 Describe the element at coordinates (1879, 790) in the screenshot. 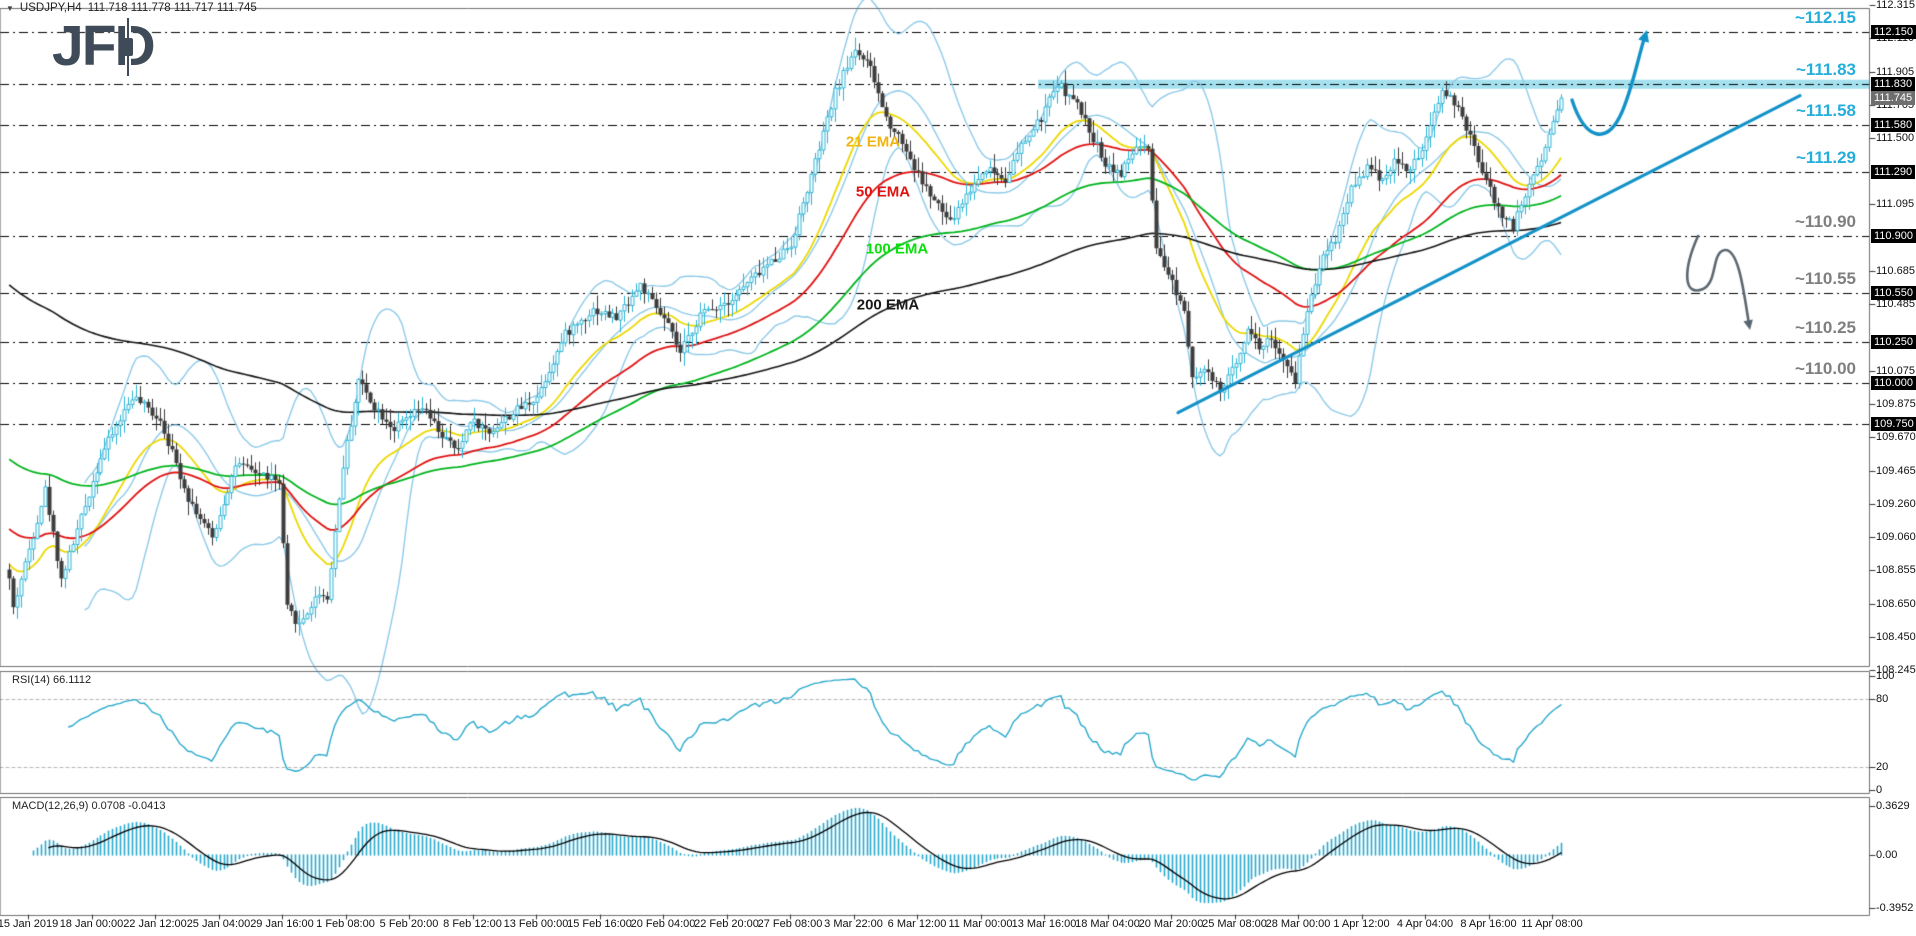

I see `rsi-axis-tick: 0` at that location.